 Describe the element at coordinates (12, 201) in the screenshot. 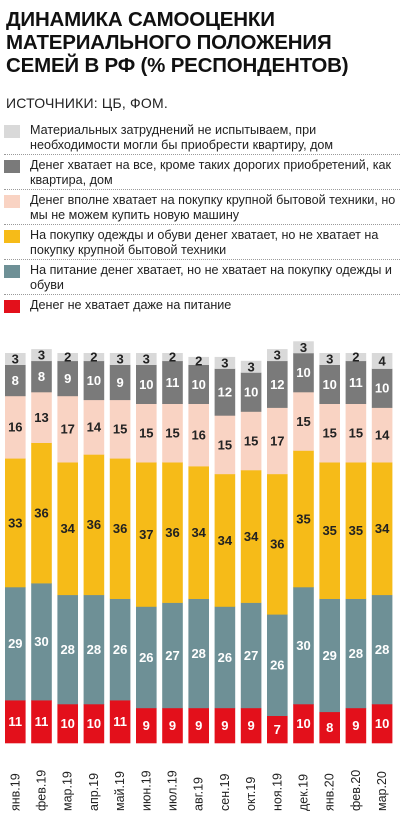

I see `legend-swatch` at that location.